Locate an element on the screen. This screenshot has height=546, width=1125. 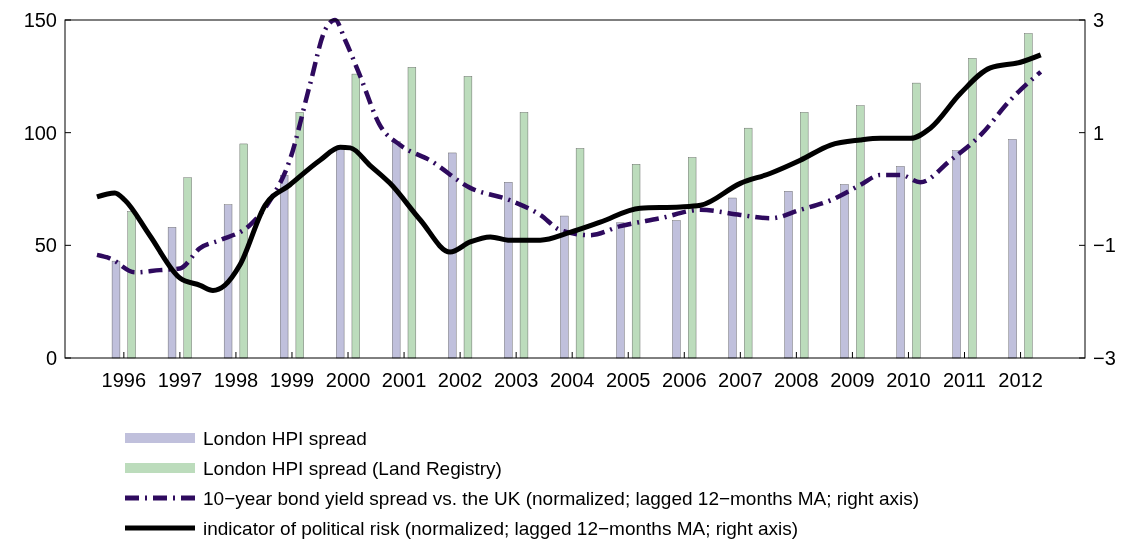
x-tick-label: 2009 is located at coordinates (852, 380).